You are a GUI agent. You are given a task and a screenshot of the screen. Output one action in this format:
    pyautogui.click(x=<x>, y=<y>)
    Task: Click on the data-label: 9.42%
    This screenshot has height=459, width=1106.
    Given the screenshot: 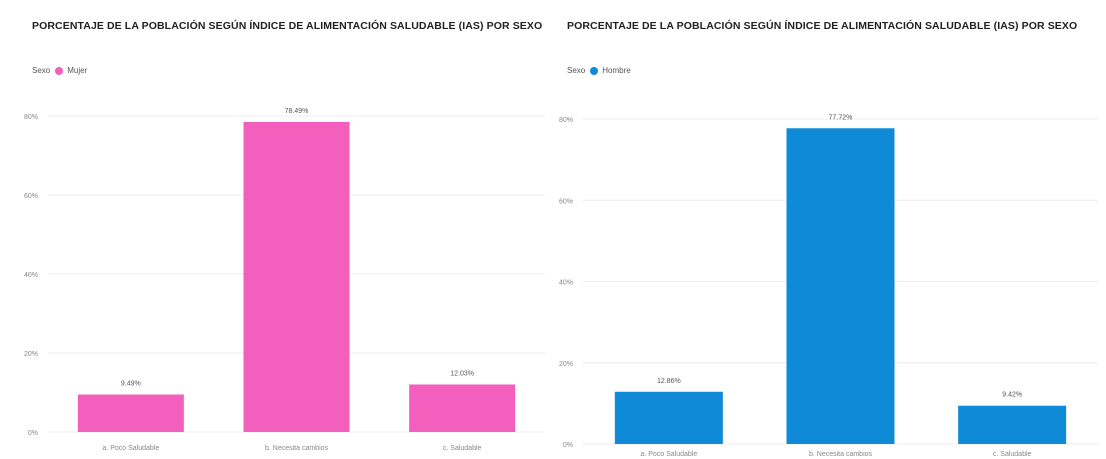 What is the action you would take?
    pyautogui.click(x=1012, y=395)
    